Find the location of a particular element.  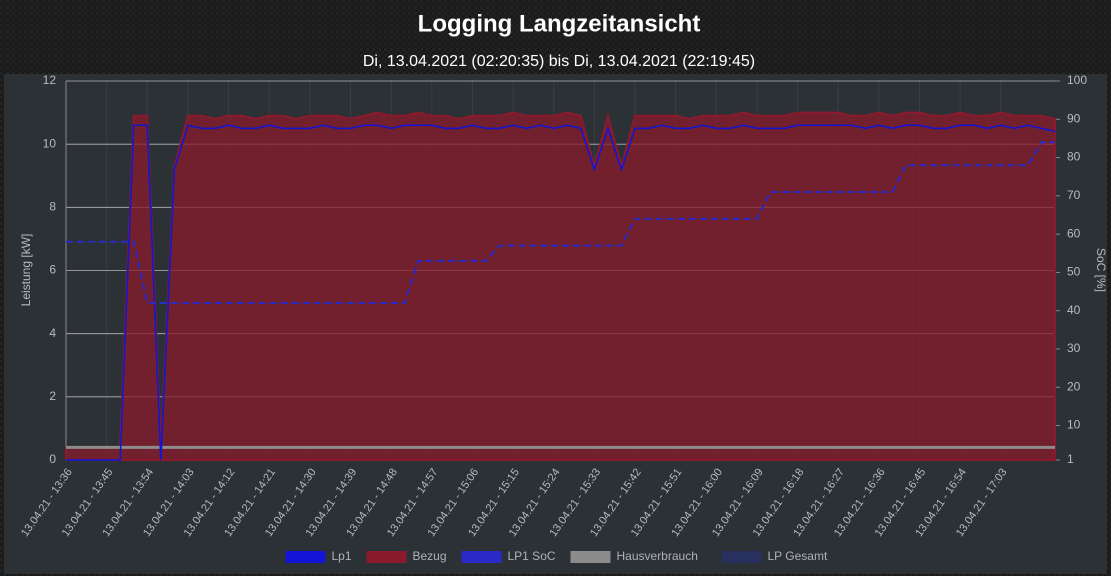

y-tick-label: 4 is located at coordinates (52, 333).